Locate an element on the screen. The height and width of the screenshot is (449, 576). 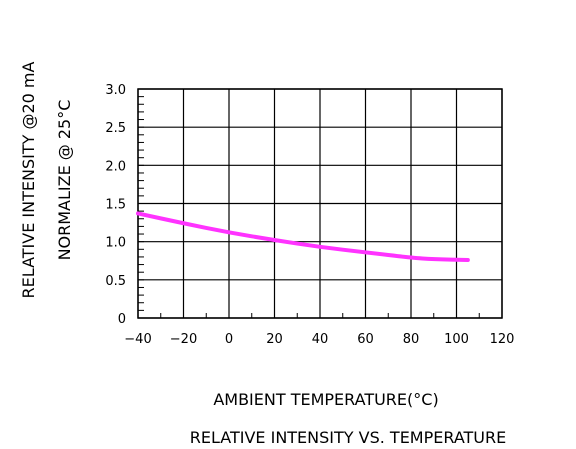
y-axis-label-line1: RELATIVE INTENSITY @20 mA is located at coordinates (28, 180).